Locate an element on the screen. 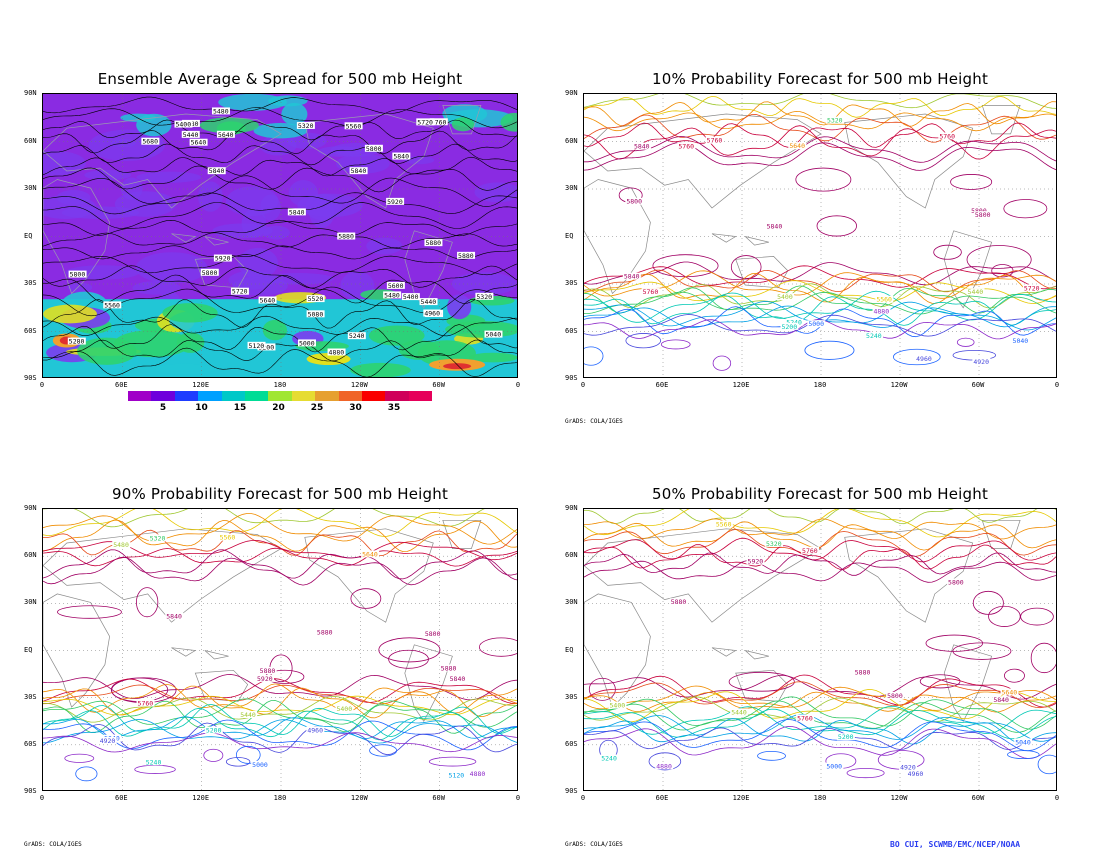  svg-text: 4880 is located at coordinates (664, 766).